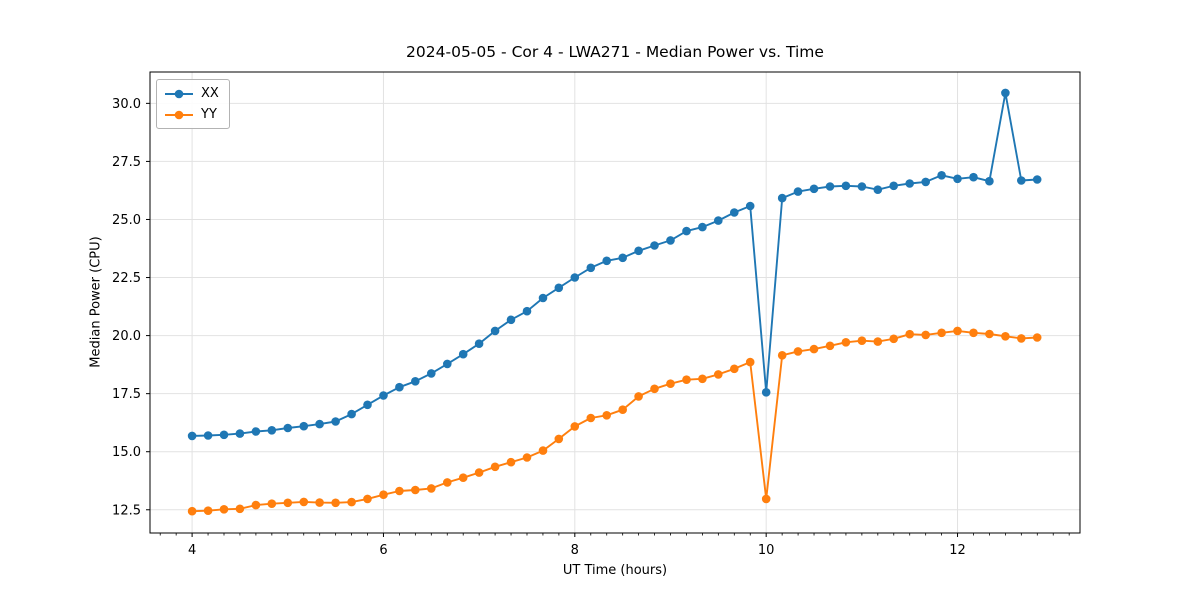 This screenshot has width=1200, height=600. Describe the element at coordinates (210, 93) in the screenshot. I see `legend-label-xx: XX` at that location.